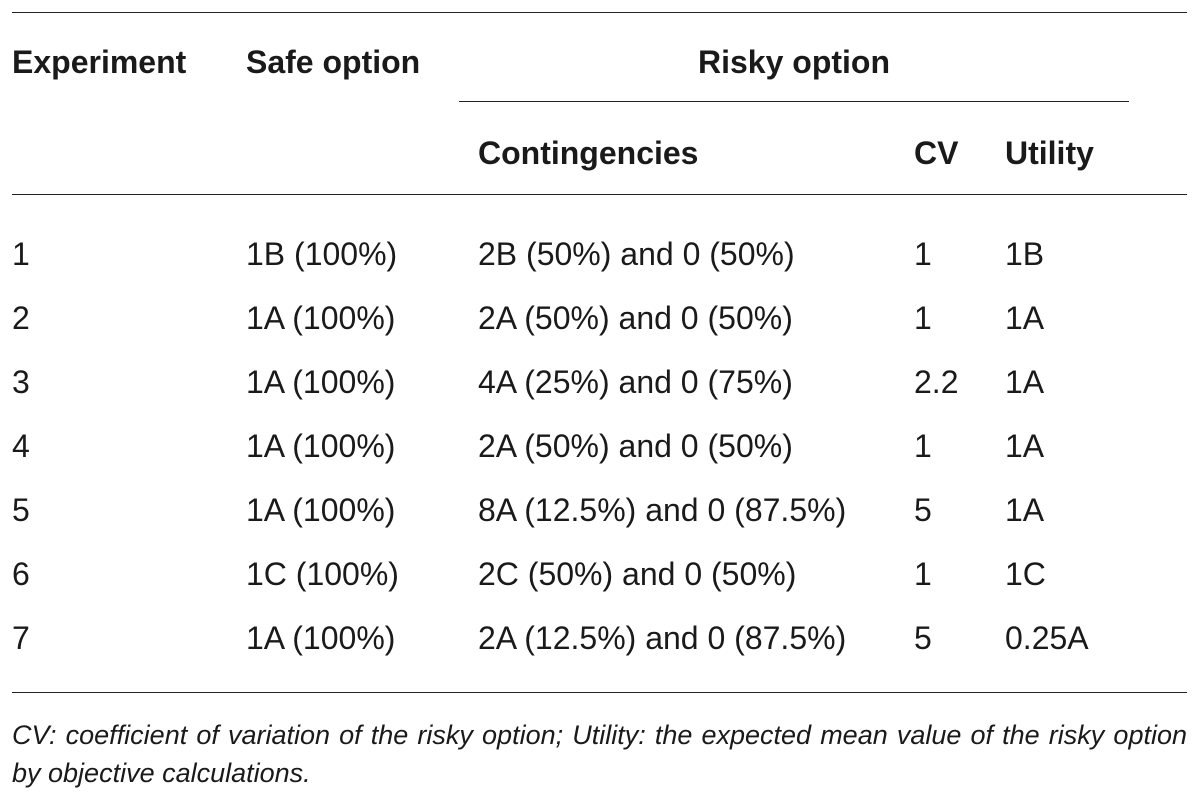 Image resolution: width=1200 pixels, height=809 pixels. Describe the element at coordinates (322, 574) in the screenshot. I see `cell-safe-option: 1C (100%)` at that location.